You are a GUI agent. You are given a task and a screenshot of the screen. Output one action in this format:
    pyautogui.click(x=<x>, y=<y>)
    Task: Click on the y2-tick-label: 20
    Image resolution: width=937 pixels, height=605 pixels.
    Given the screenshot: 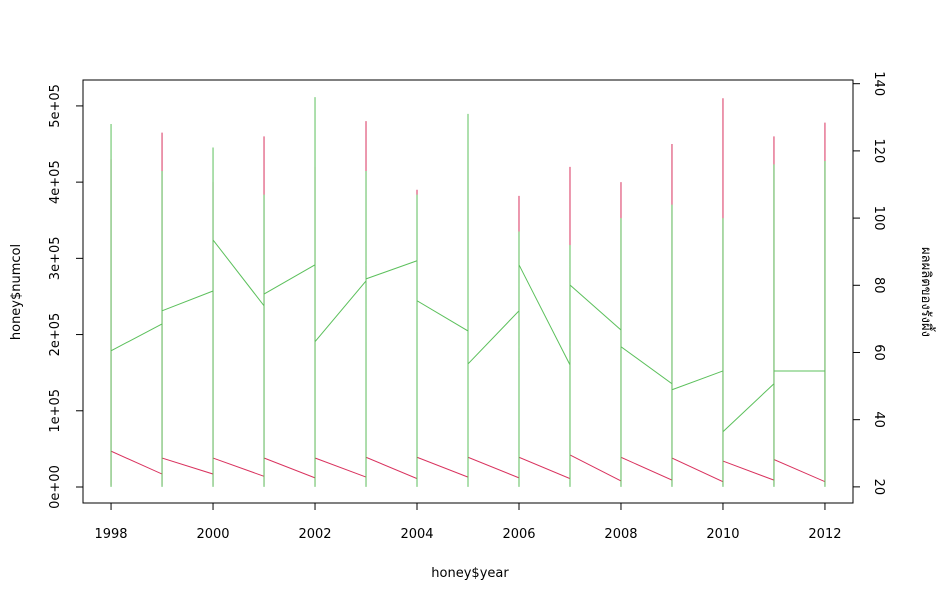 What is the action you would take?
    pyautogui.click(x=878, y=487)
    